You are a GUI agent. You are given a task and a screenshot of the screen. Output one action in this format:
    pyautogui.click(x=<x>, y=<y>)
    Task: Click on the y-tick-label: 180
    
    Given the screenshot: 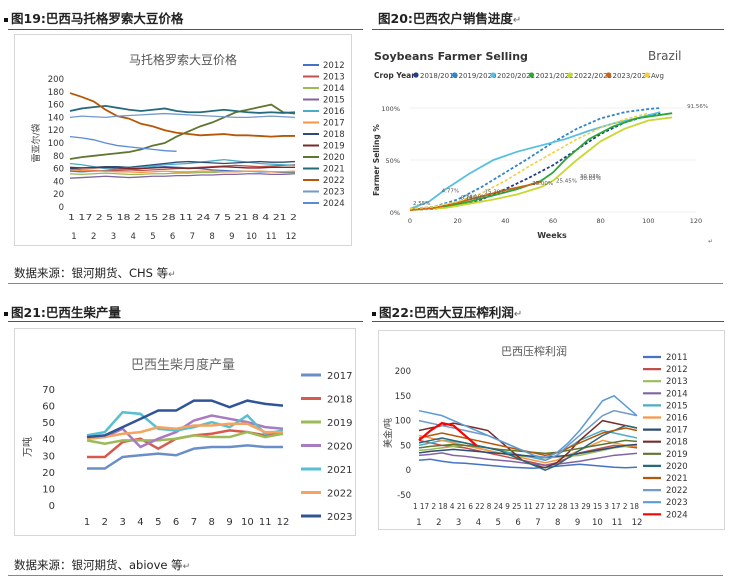 What is the action you would take?
    pyautogui.click(x=56, y=93)
    